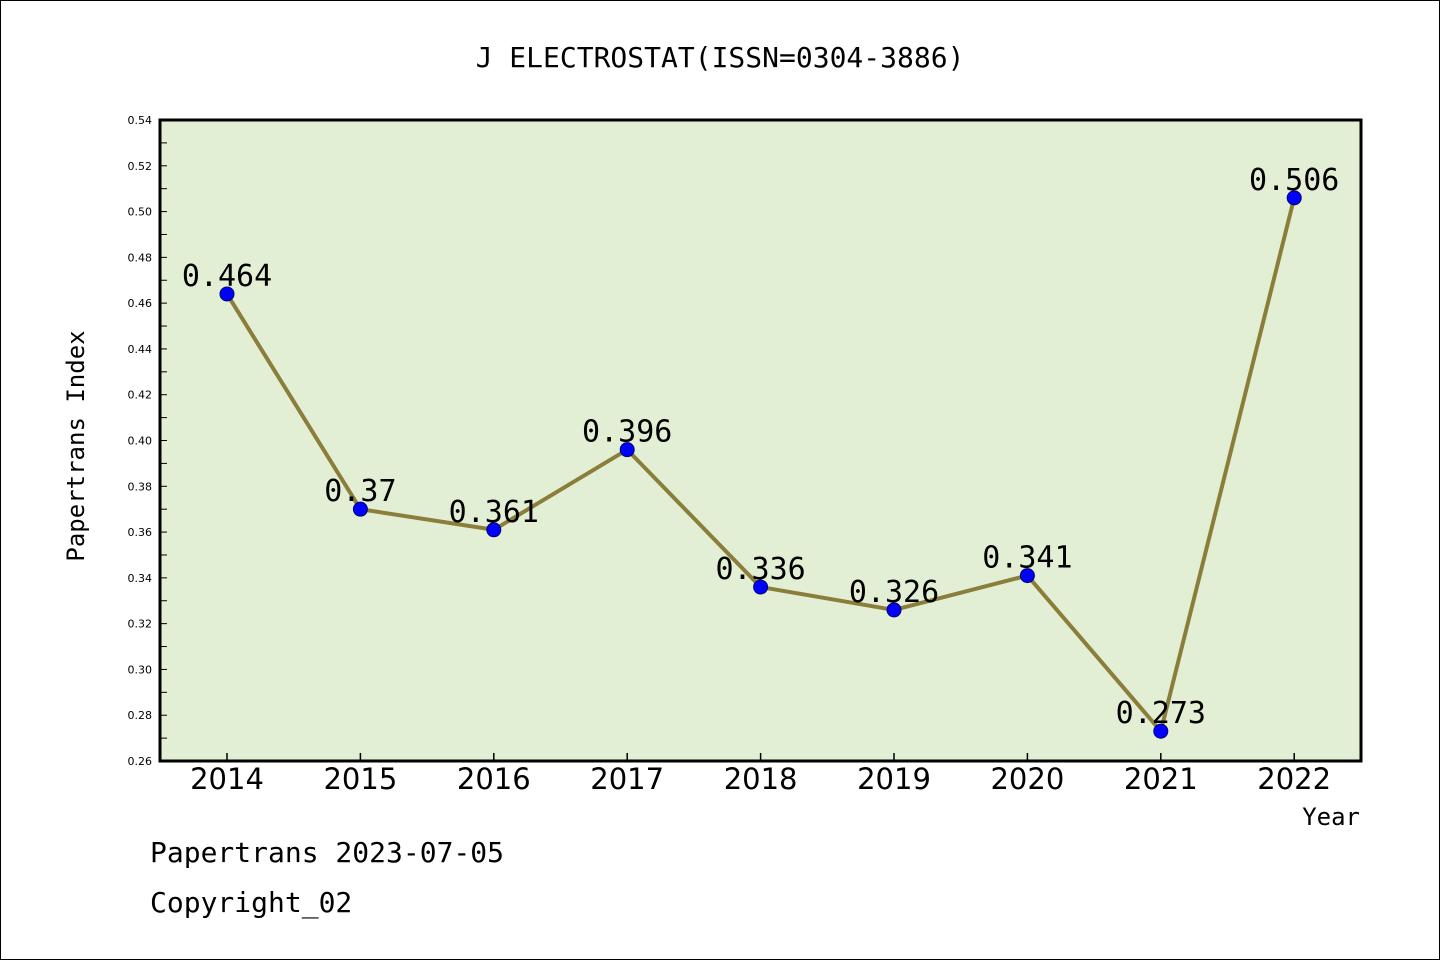 The height and width of the screenshot is (960, 1440). What do you see at coordinates (140, 349) in the screenshot?
I see `y-tick-label: 0.44` at bounding box center [140, 349].